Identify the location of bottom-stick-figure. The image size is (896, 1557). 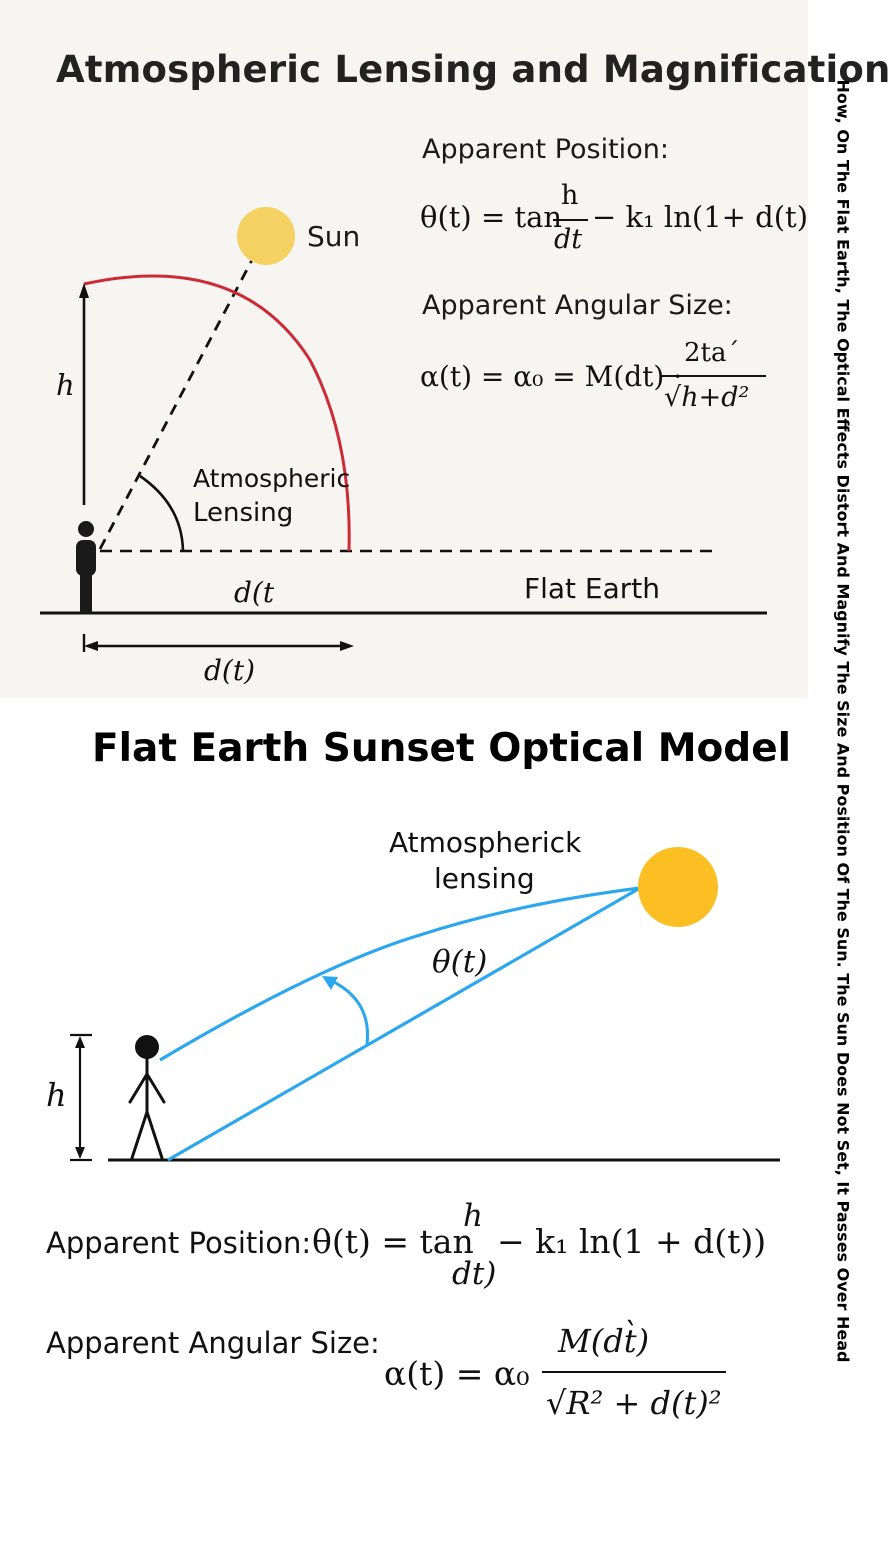
(147, 1097).